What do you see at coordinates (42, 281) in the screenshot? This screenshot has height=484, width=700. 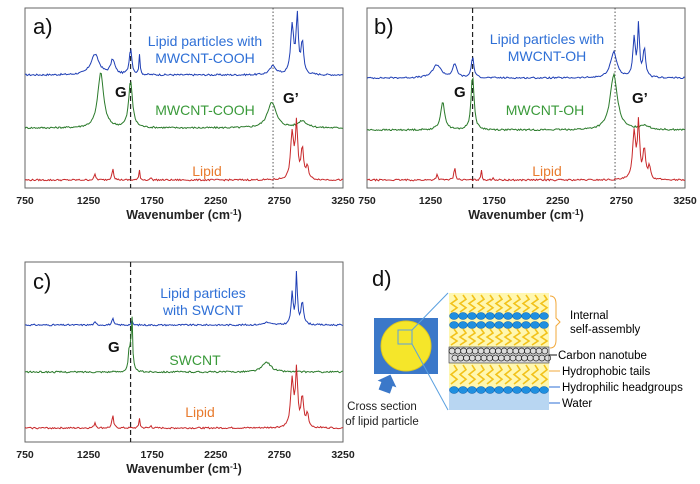 I see `panel-c-label: c)` at bounding box center [42, 281].